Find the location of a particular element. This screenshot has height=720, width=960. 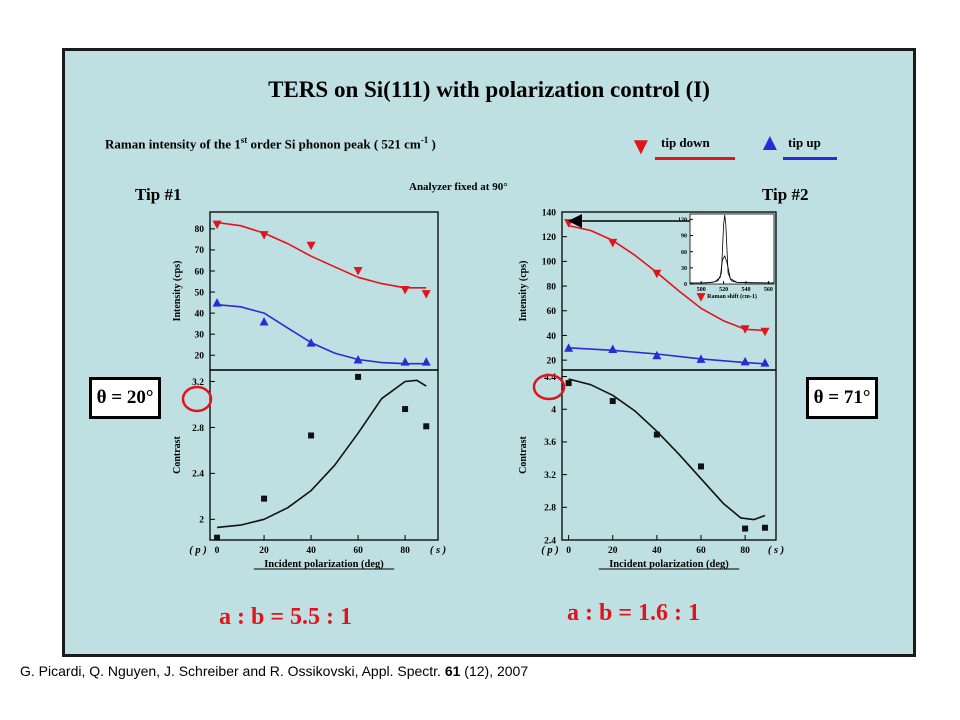

raman-inset-xlabel: Raman shift (cm-1) is located at coordinates (732, 296).